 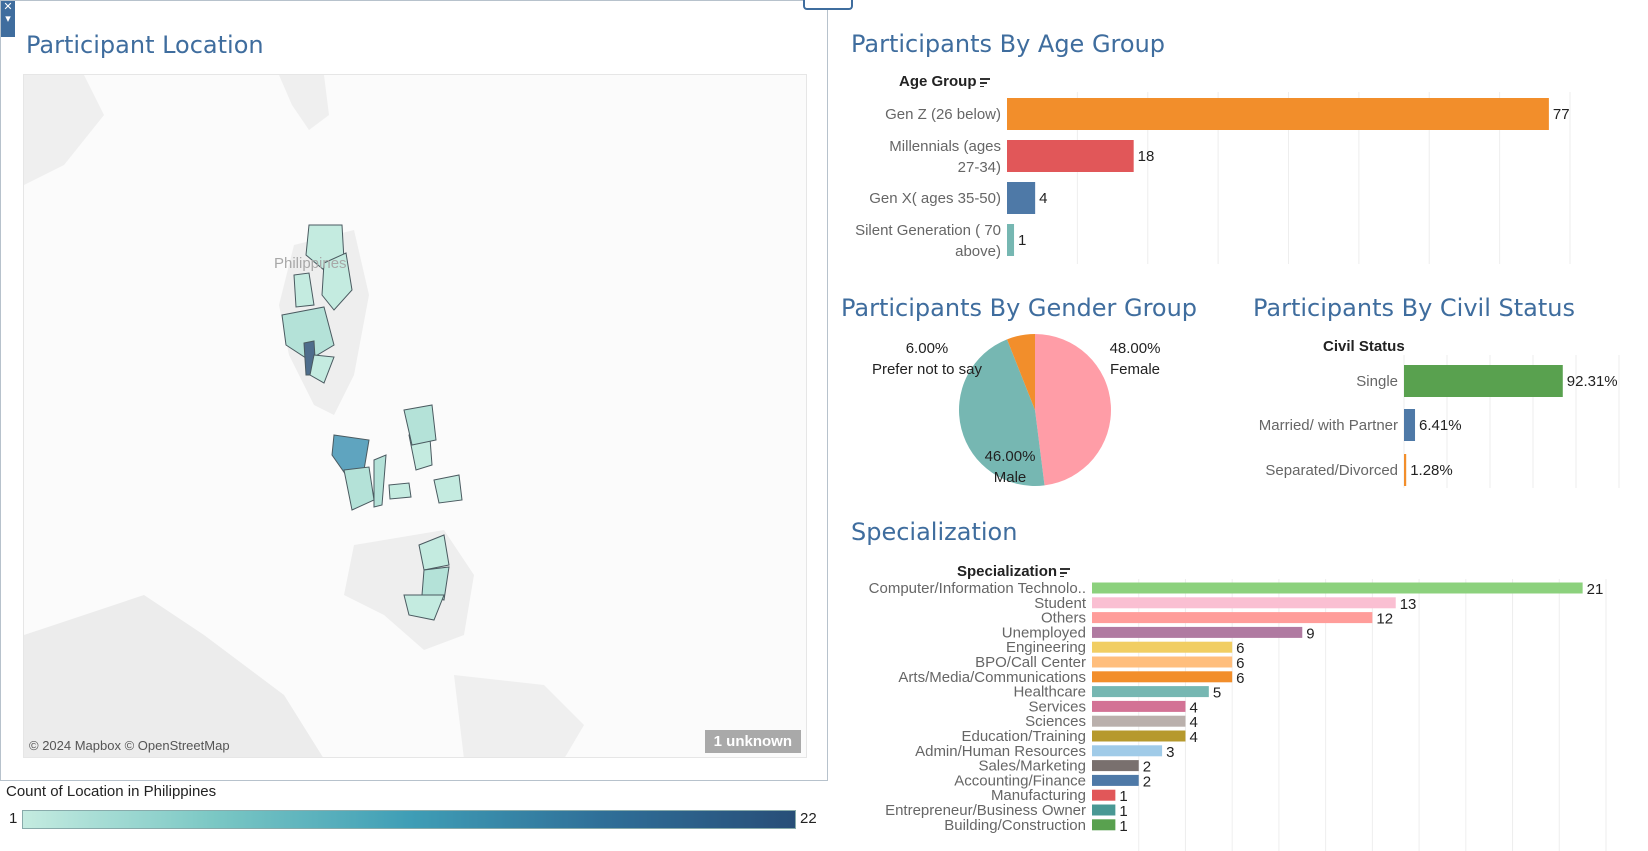 What do you see at coordinates (1331, 470) in the screenshot?
I see `civil-category-label: Separated/Divorced` at bounding box center [1331, 470].